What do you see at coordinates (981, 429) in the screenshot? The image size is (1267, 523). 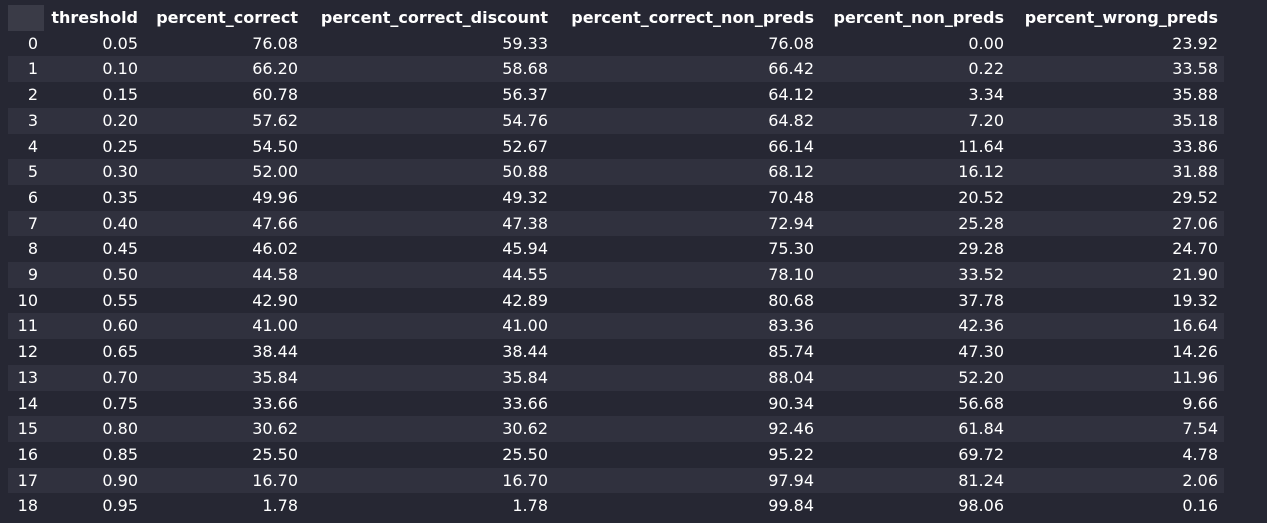 I see `table-cell: 61.84` at bounding box center [981, 429].